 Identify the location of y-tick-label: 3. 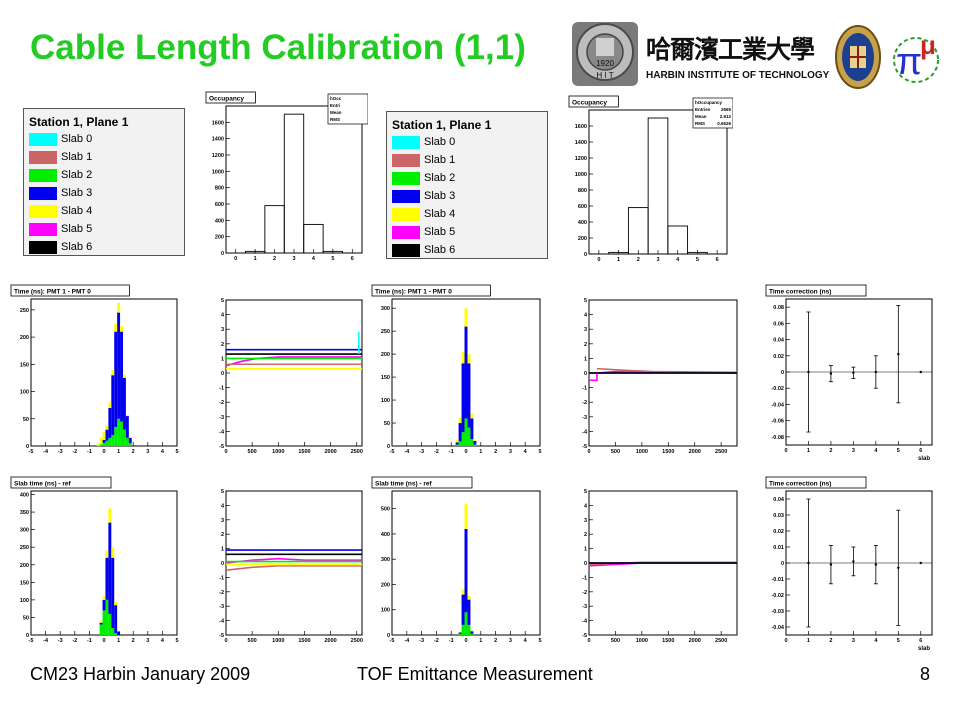
(585, 521).